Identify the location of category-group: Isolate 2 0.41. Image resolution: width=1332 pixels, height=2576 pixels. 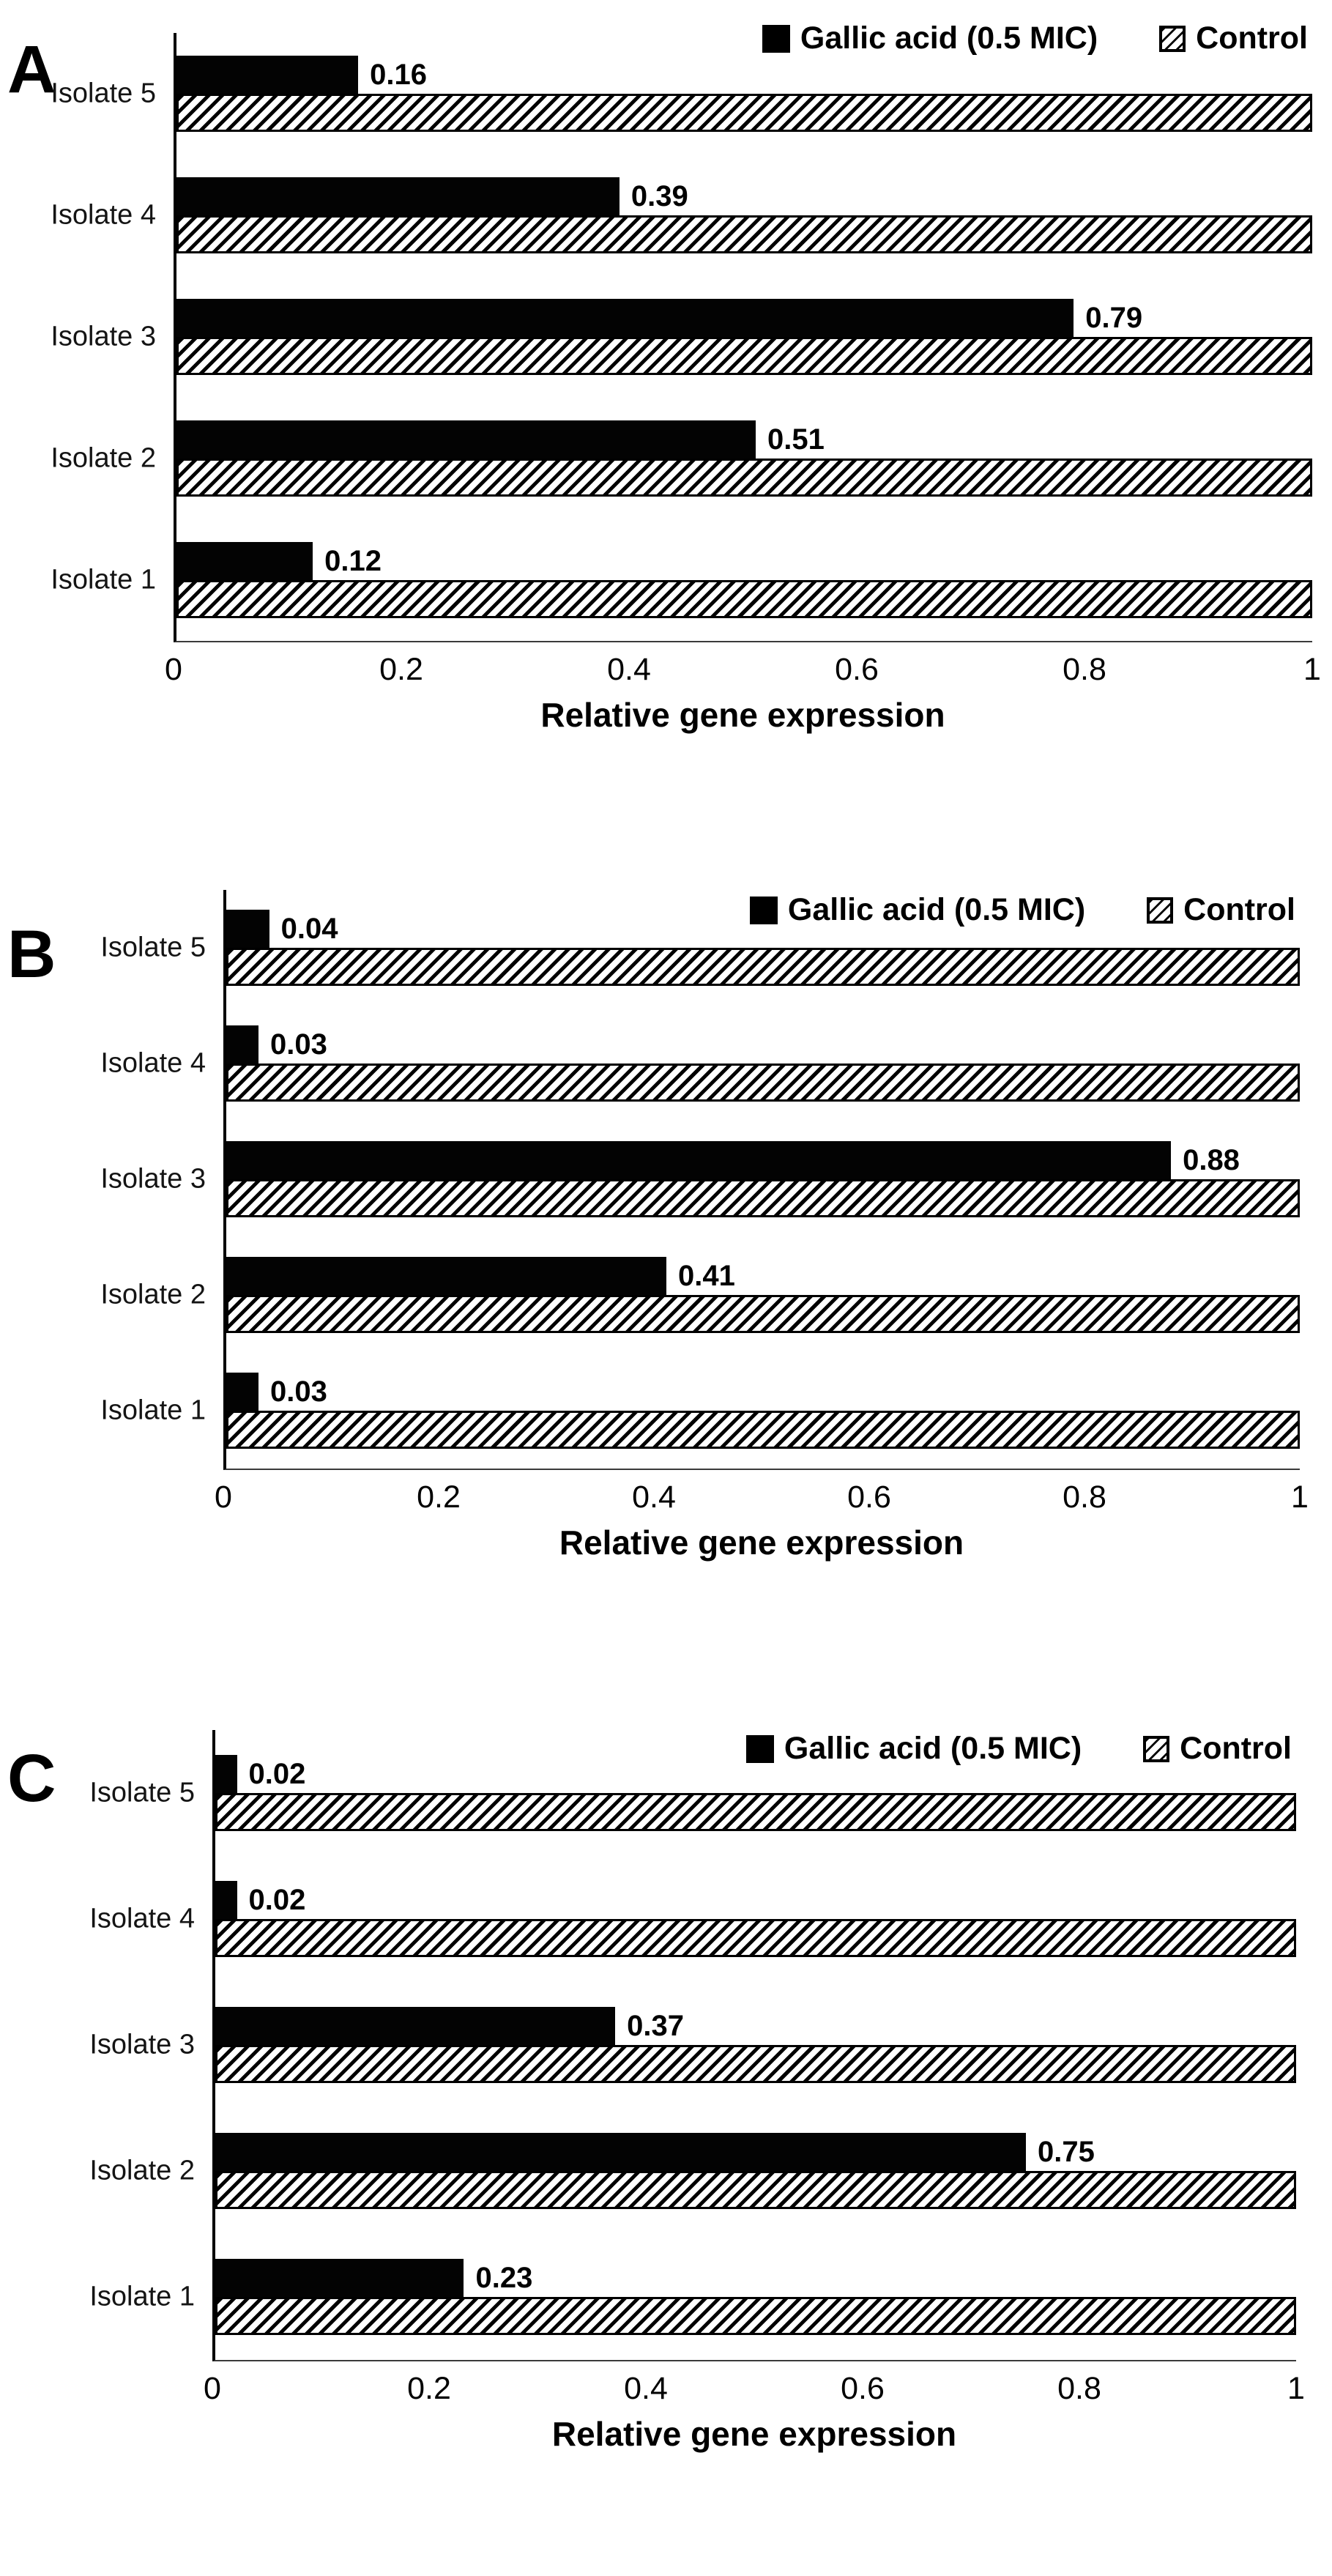
(700, 1295).